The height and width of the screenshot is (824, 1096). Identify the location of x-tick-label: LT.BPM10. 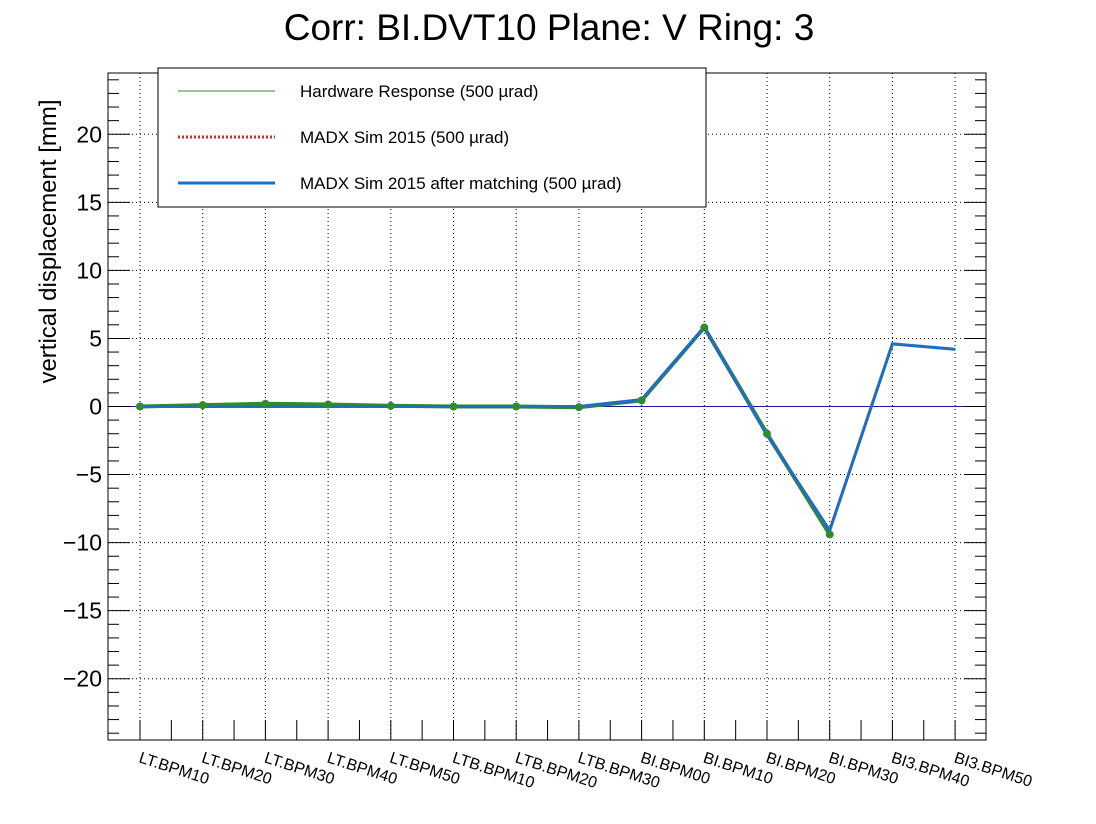
(174, 769).